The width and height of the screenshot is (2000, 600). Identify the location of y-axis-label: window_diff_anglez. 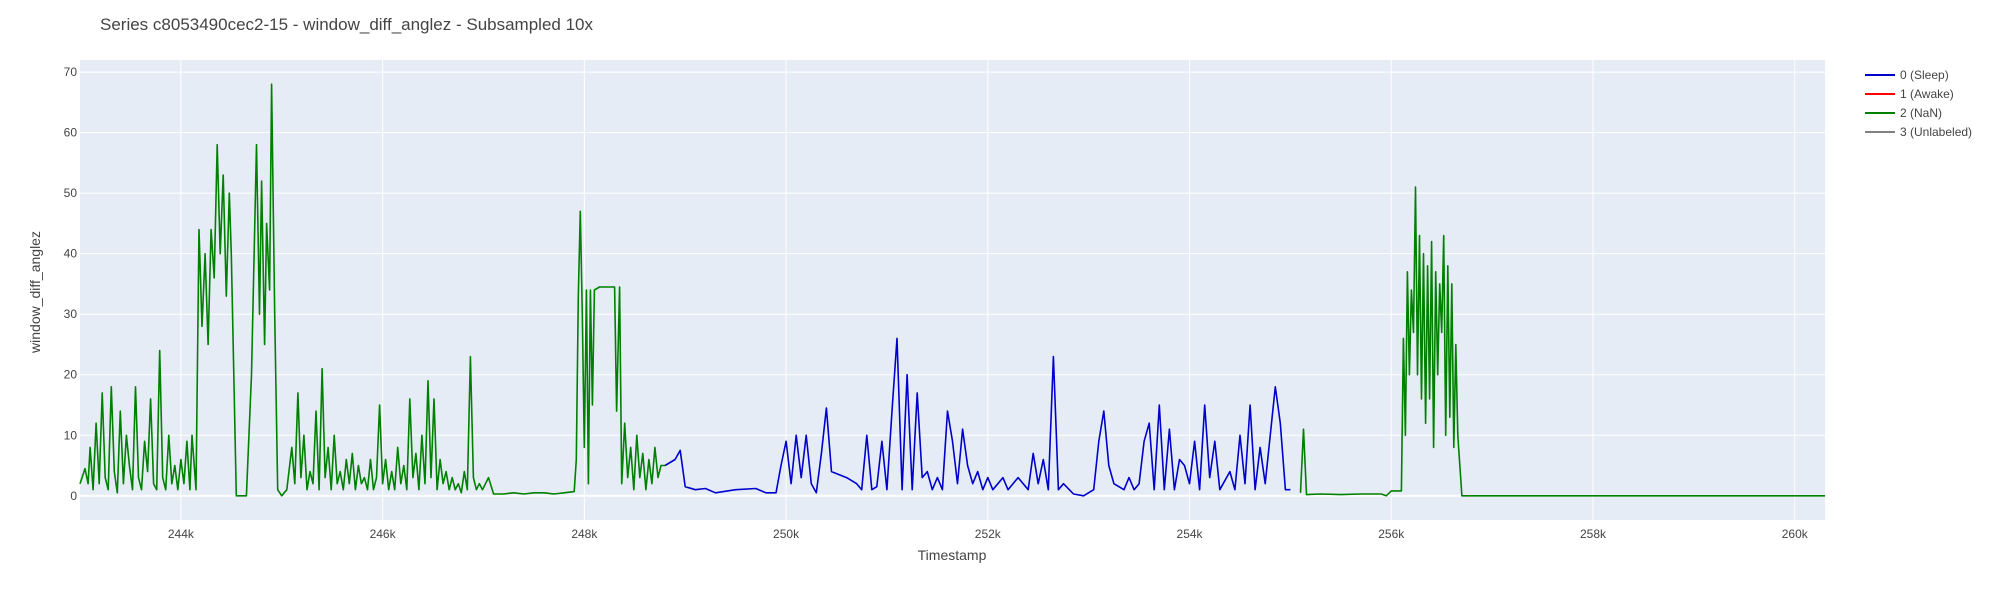
(35, 292).